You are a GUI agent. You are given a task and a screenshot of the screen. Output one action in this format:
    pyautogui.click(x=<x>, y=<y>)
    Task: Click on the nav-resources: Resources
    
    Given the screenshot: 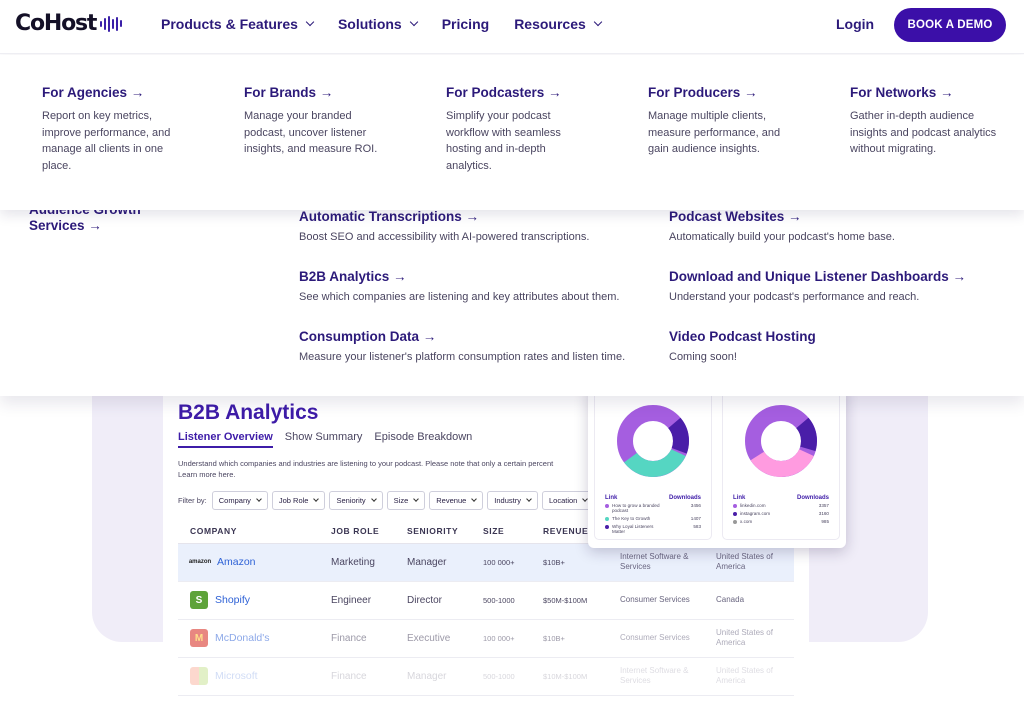 What is the action you would take?
    pyautogui.click(x=558, y=24)
    